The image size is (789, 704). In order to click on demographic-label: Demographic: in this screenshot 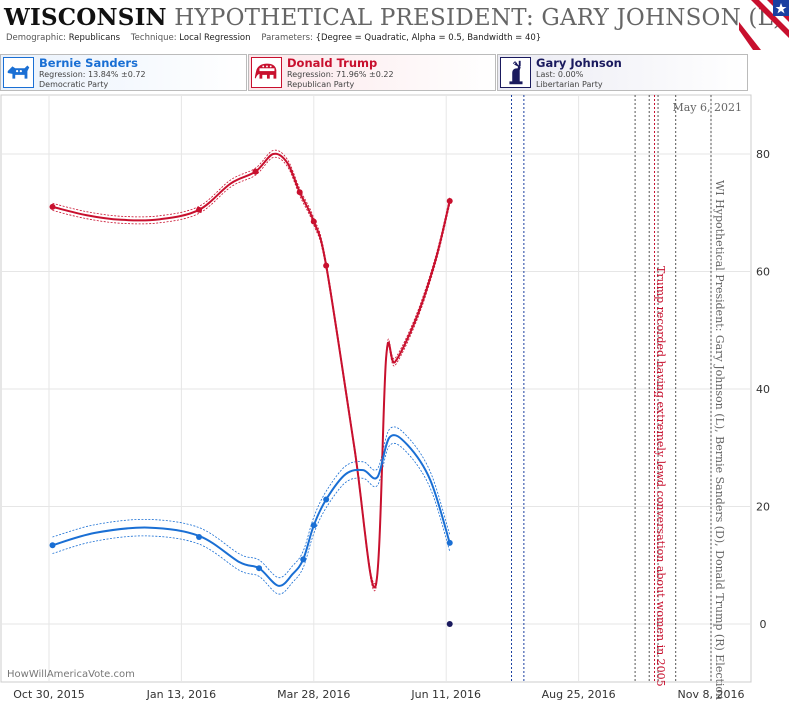, I will do `click(36, 38)`.